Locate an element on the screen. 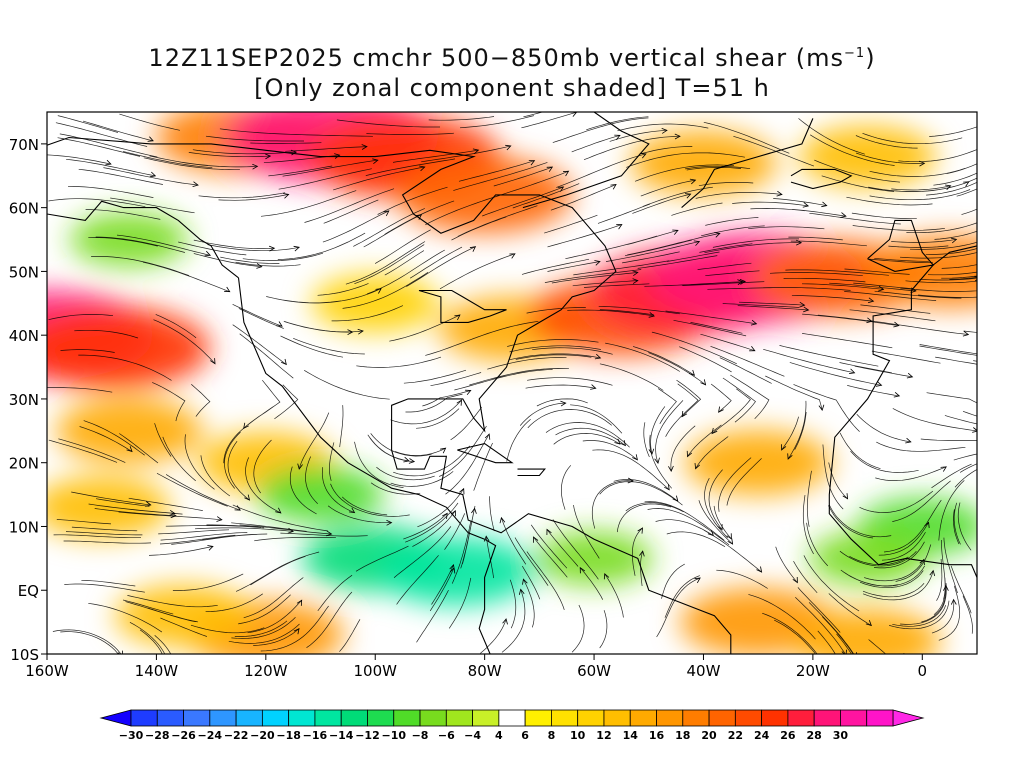  chart-subtitle: [Only zonal component shaded] T=51 h is located at coordinates (512, 88).